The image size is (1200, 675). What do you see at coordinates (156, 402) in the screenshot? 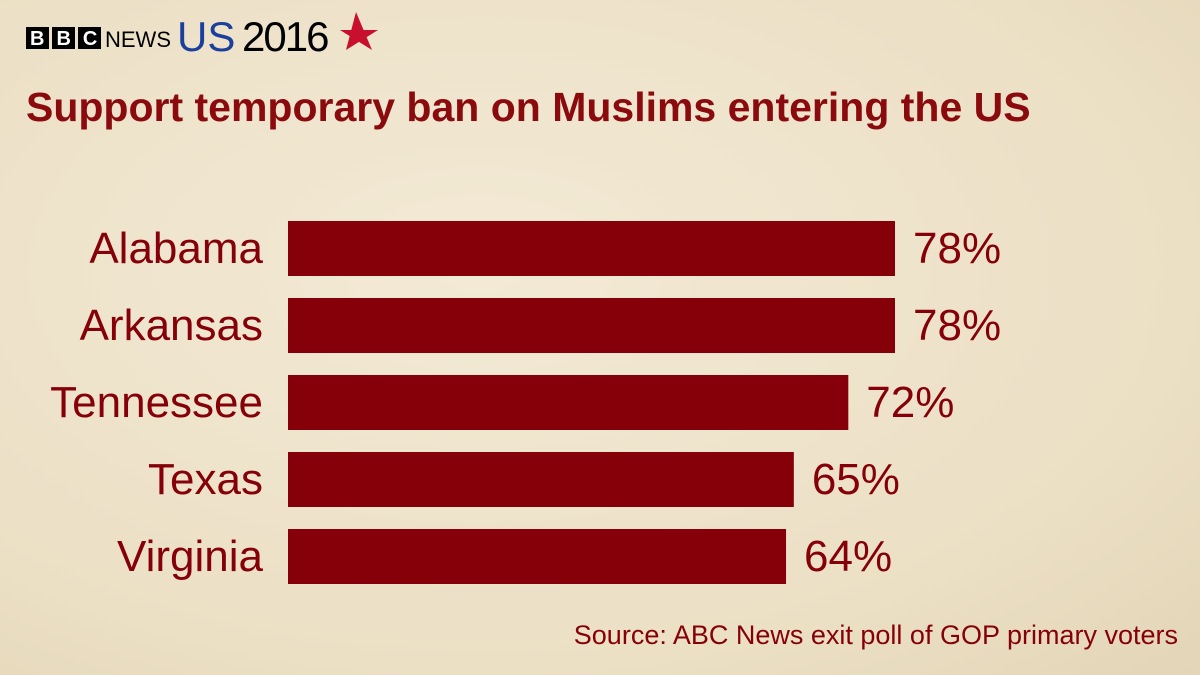
I see `category-label: Tennessee` at bounding box center [156, 402].